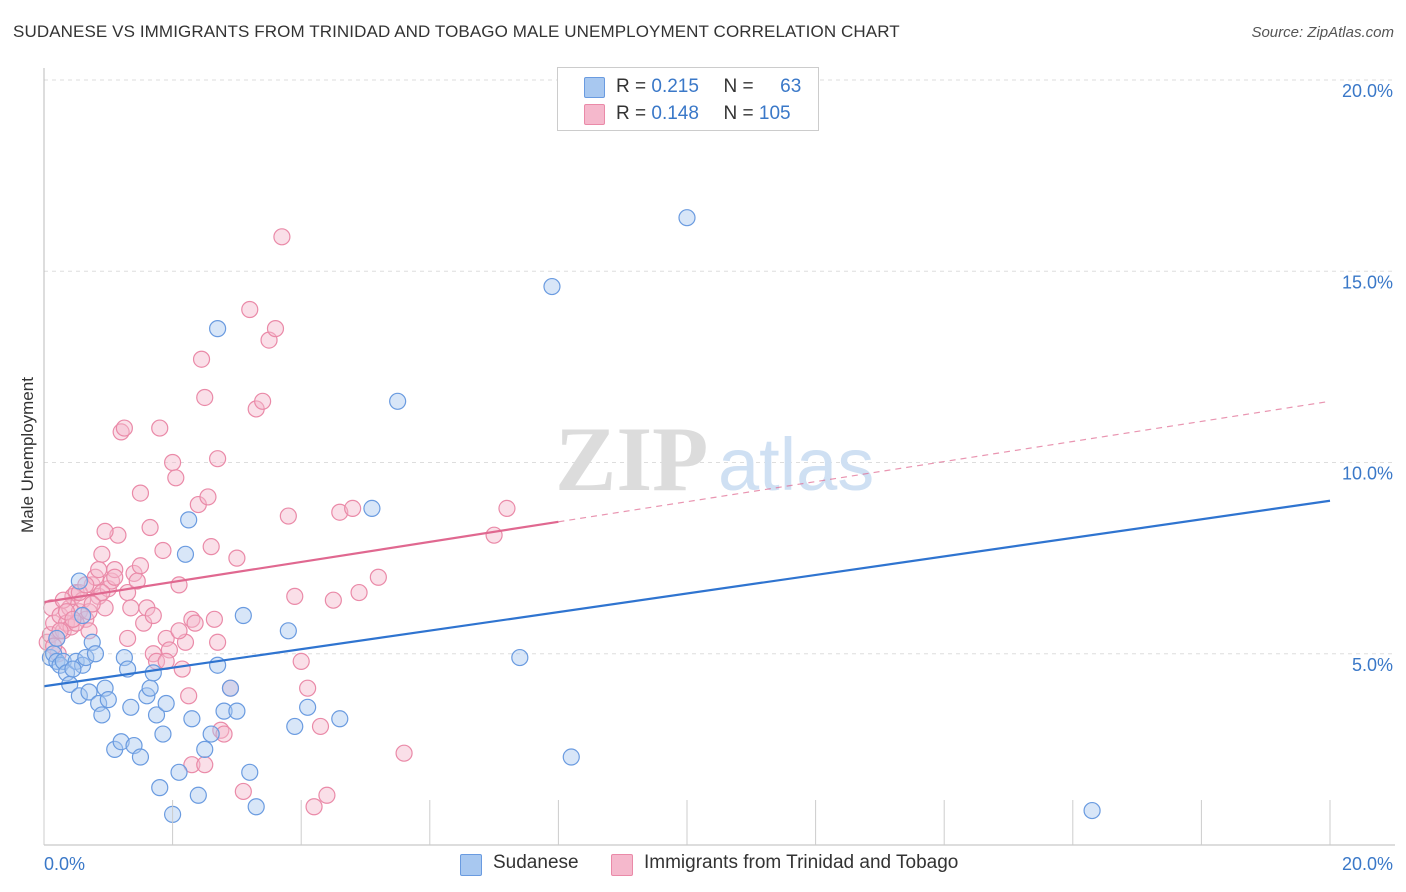 The image size is (1406, 892). What do you see at coordinates (1367, 864) in the screenshot?
I see `x-tick-label: 20.0%` at bounding box center [1367, 864].